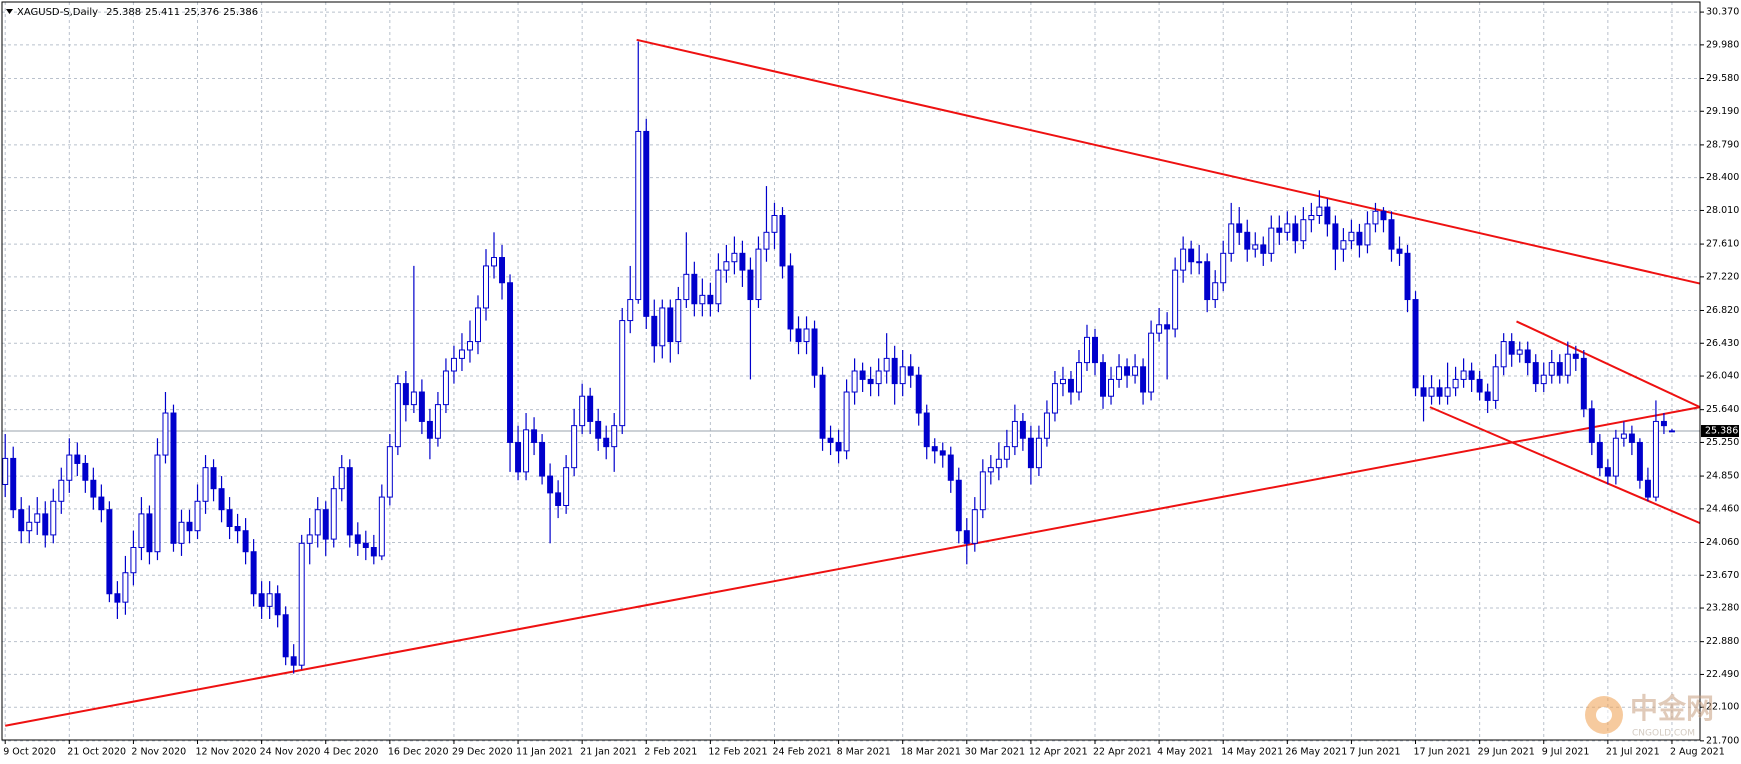 The height and width of the screenshot is (764, 1741). I want to click on watermark: 中金网 CNGOLD.COM, so click(1649, 715).